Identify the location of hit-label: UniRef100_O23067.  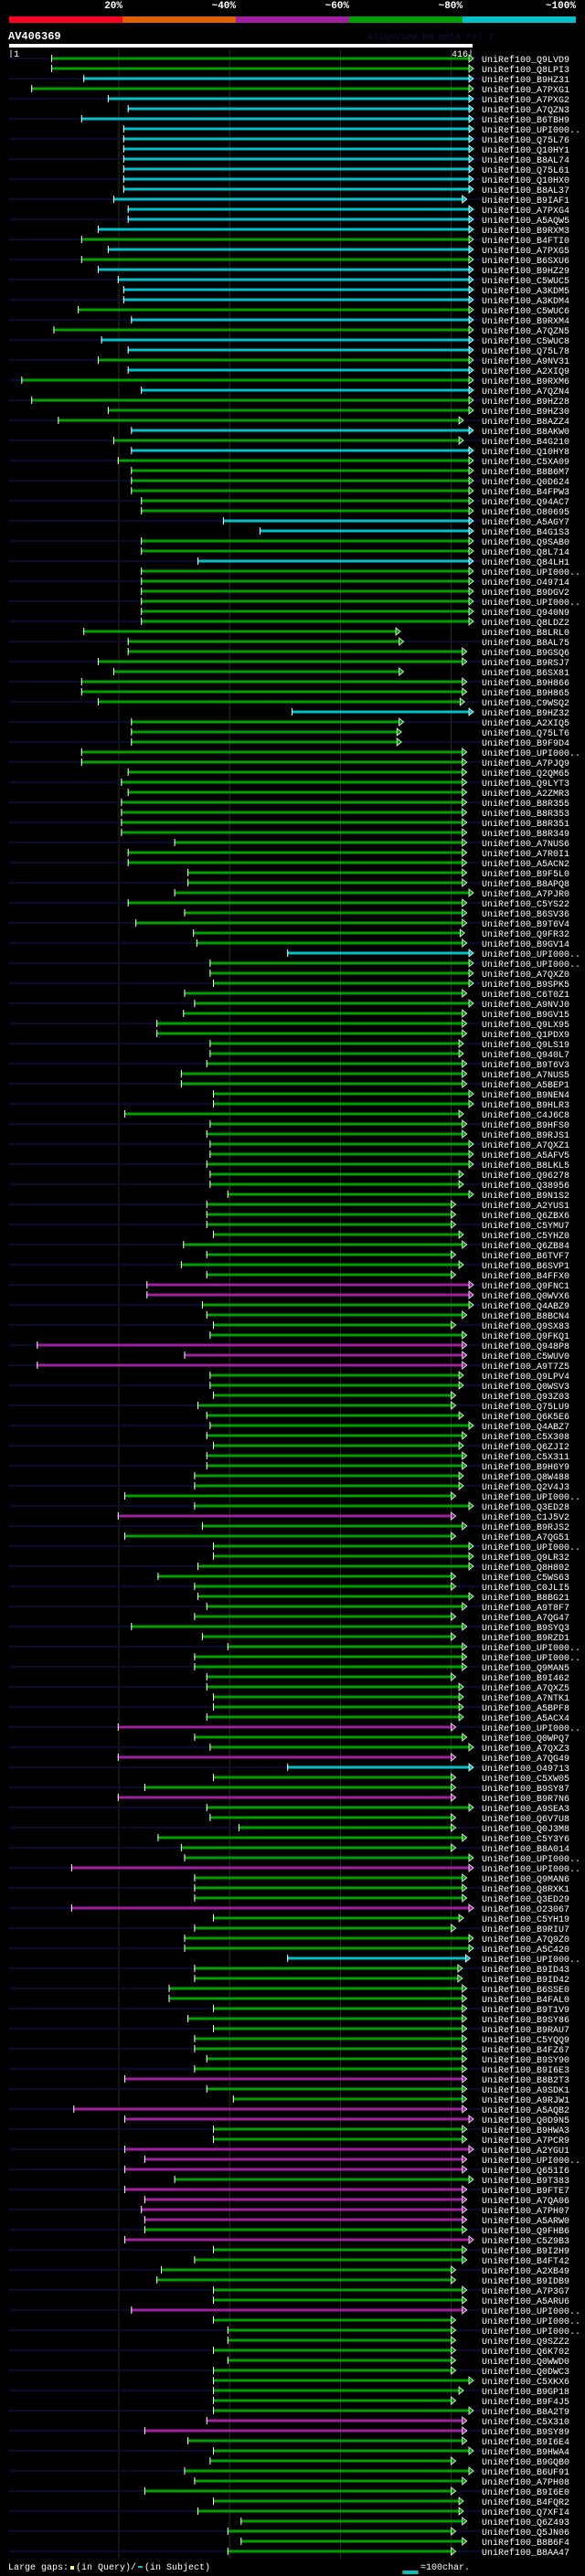
(525, 1909).